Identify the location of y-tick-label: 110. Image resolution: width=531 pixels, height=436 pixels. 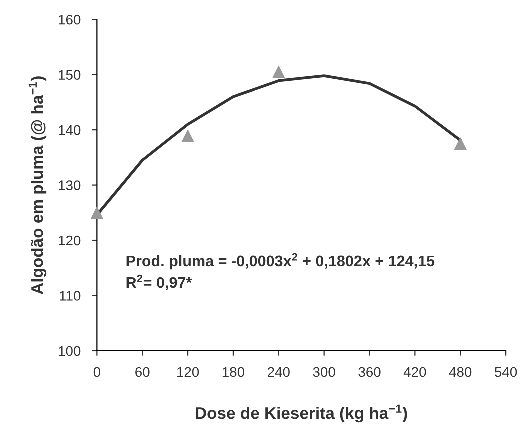
(70, 296).